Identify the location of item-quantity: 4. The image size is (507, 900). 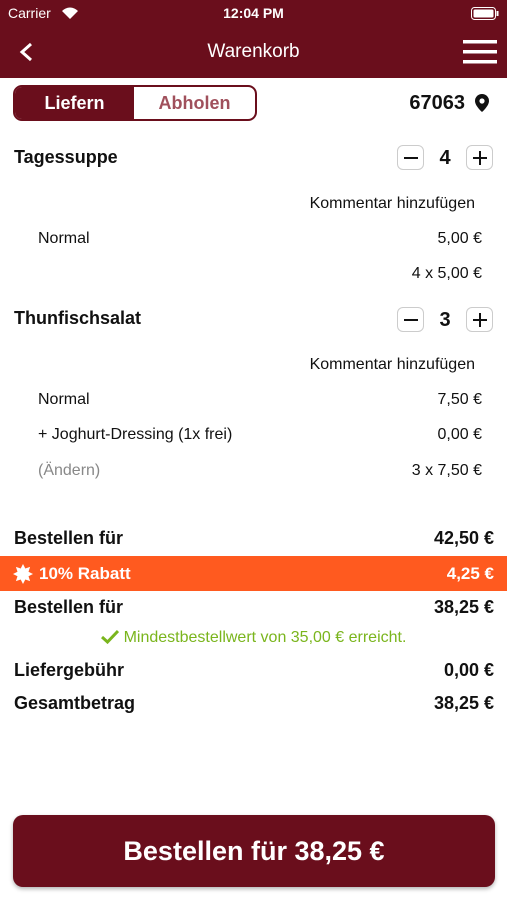
(445, 158).